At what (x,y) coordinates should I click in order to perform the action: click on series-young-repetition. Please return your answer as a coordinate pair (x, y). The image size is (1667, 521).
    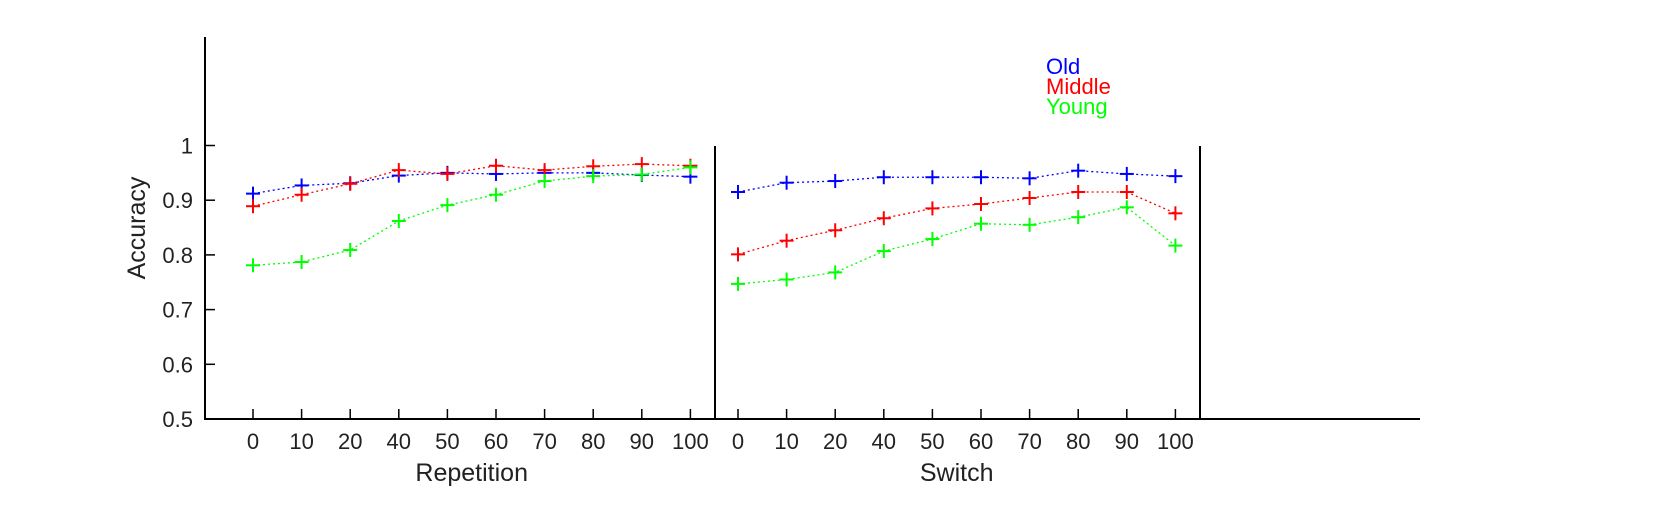
    Looking at the image, I should click on (472, 216).